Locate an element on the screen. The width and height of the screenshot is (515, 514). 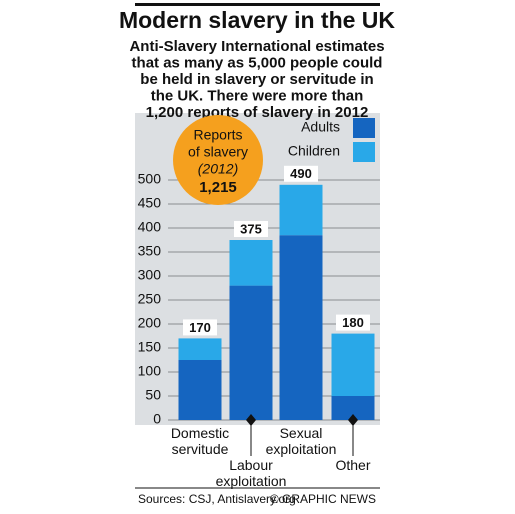
annotation-text: Reports is located at coordinates (217, 135).